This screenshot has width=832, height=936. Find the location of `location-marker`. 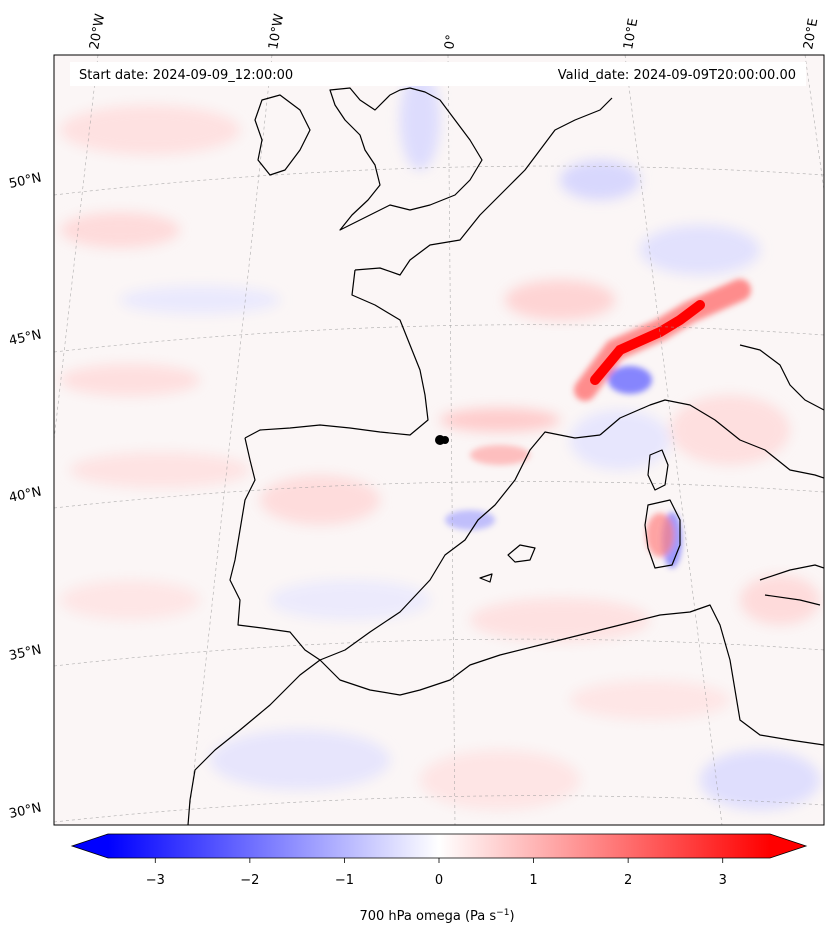

location-marker is located at coordinates (445, 440).